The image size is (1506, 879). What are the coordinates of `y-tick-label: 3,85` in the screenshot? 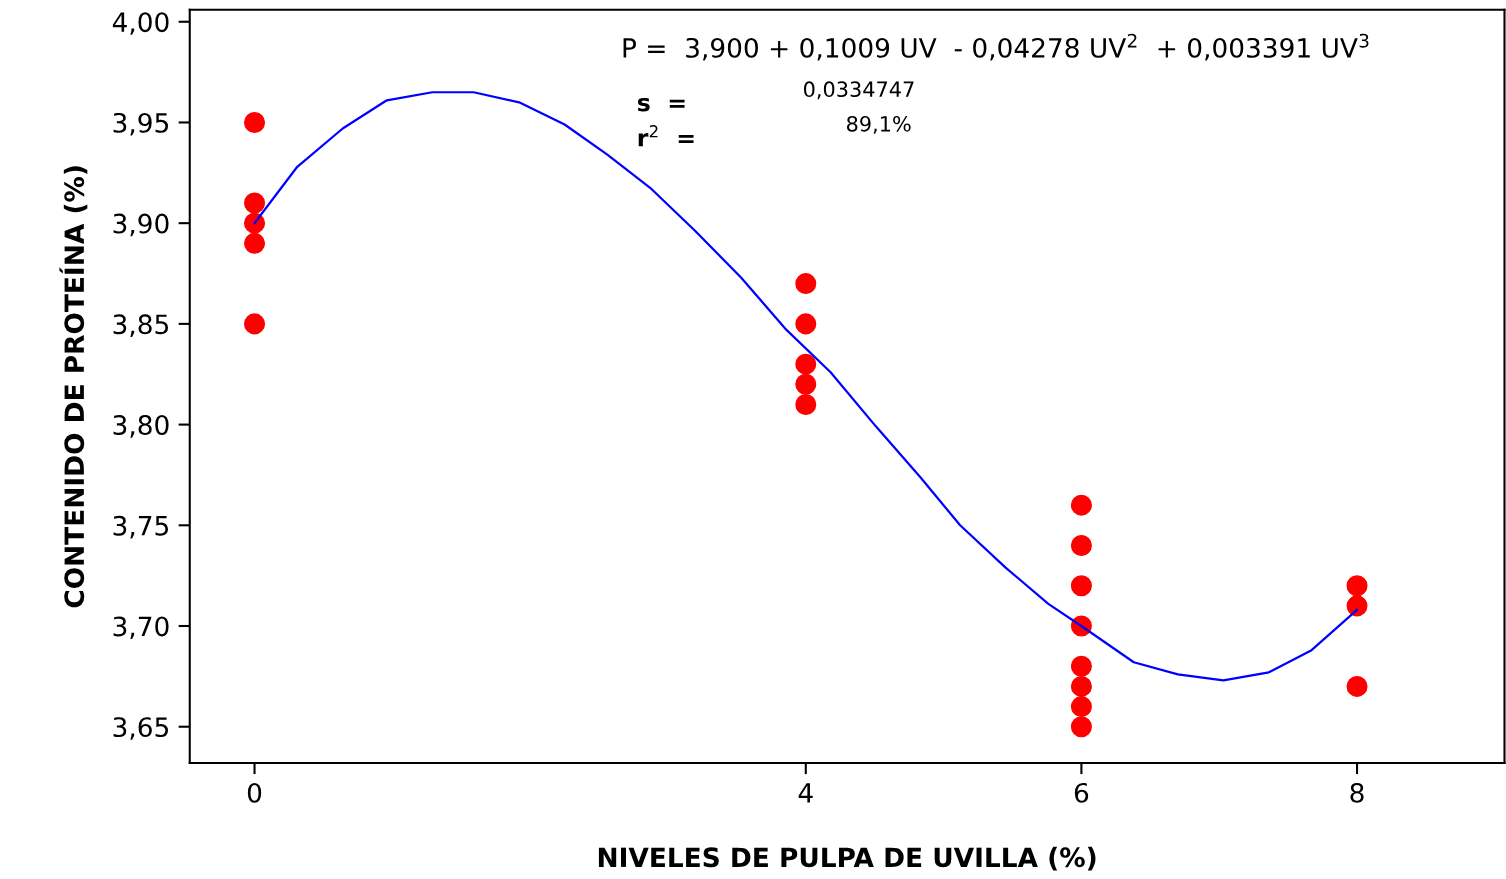 It's located at (141, 325).